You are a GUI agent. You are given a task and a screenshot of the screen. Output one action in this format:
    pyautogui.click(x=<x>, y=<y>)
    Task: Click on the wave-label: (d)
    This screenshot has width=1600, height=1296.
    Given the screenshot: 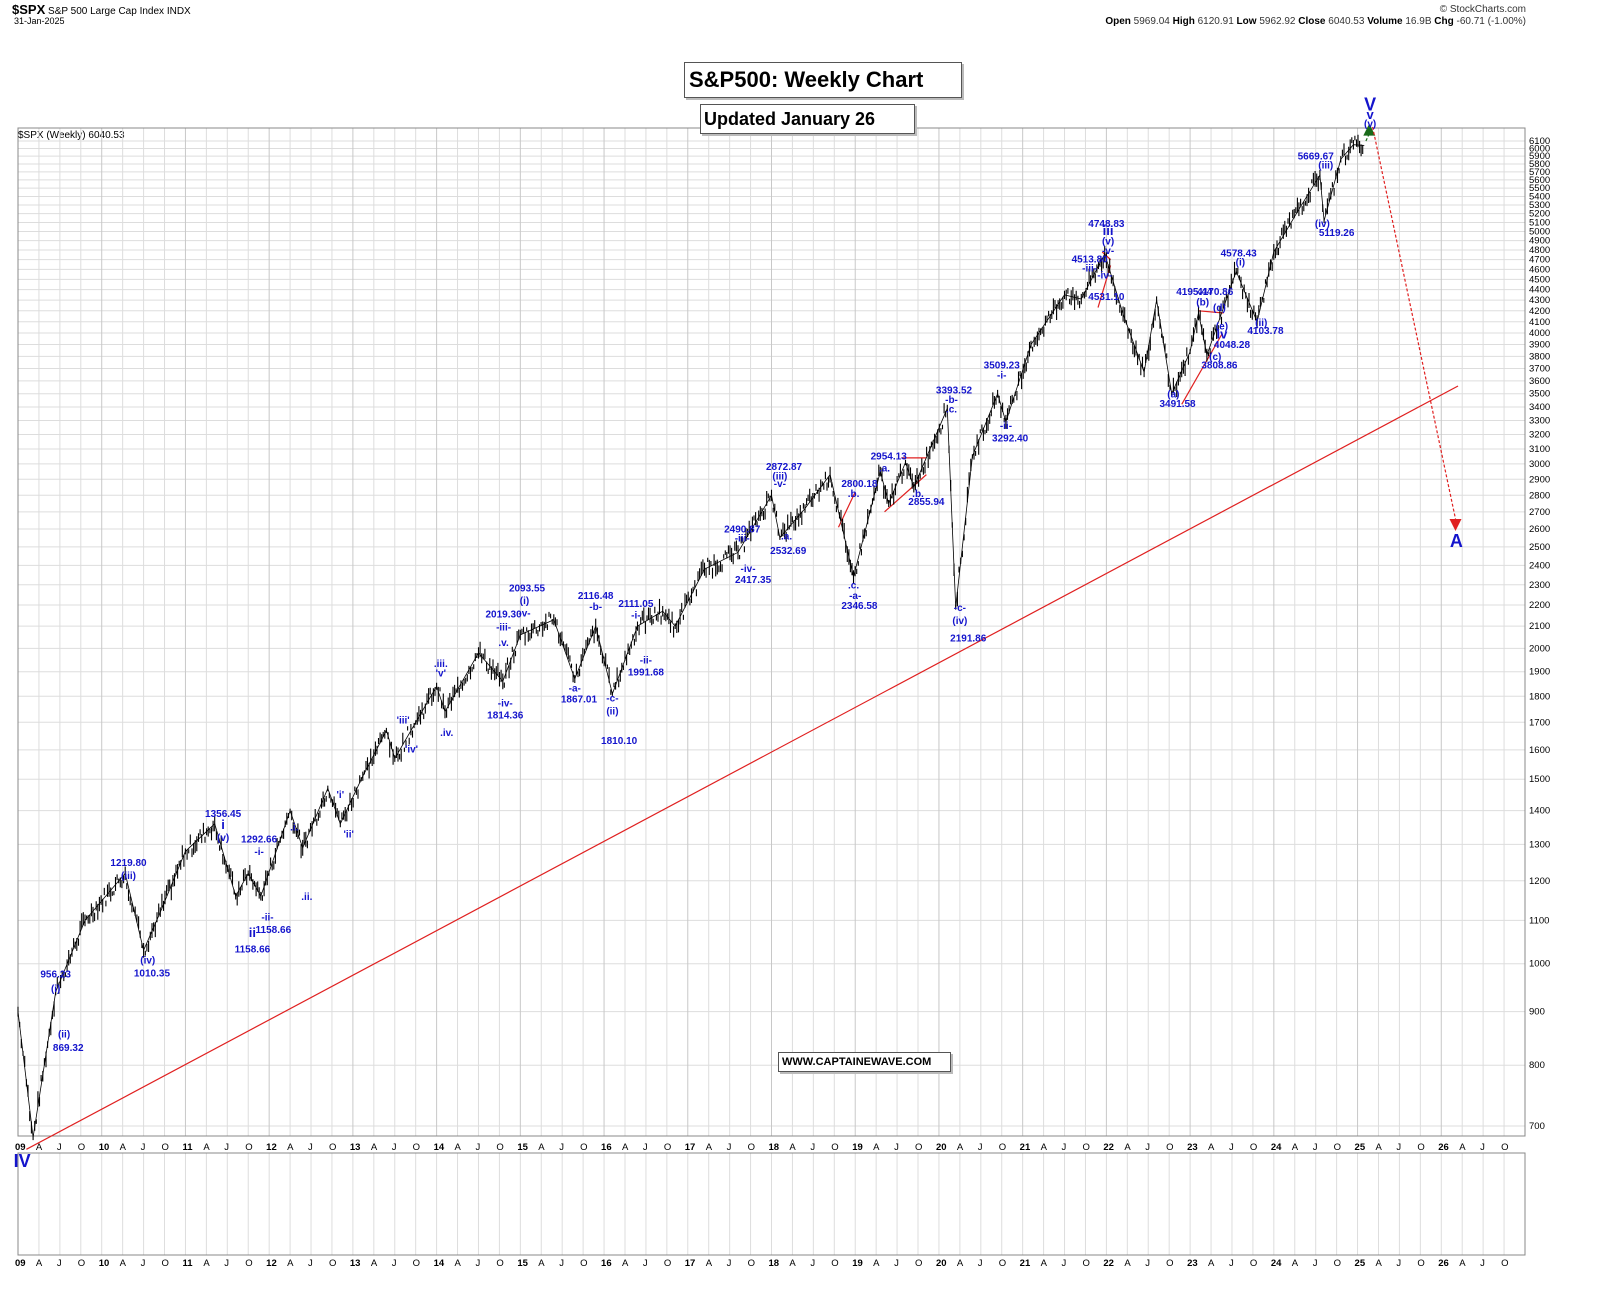 What is the action you would take?
    pyautogui.click(x=1219, y=308)
    